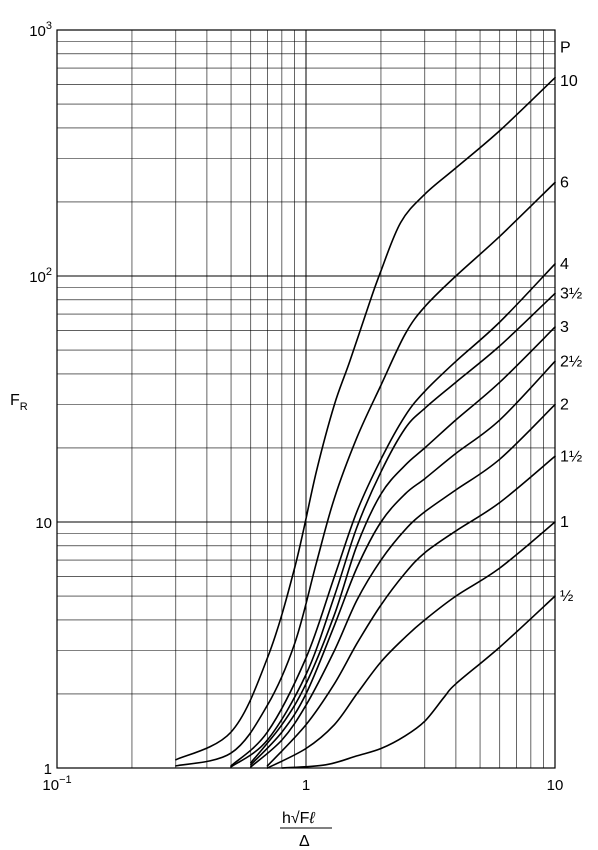 This screenshot has width=598, height=850. Describe the element at coordinates (40, 276) in the screenshot. I see `y-tick-label: 10²` at that location.